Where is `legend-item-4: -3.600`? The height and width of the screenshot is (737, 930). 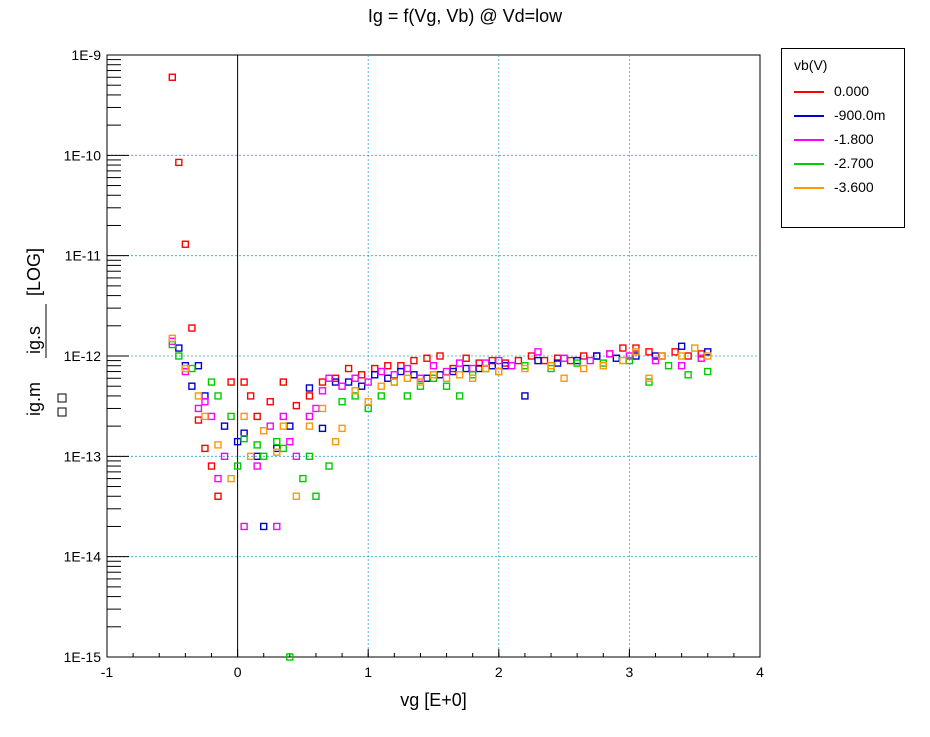 legend-item-4: -3.600 is located at coordinates (847, 188).